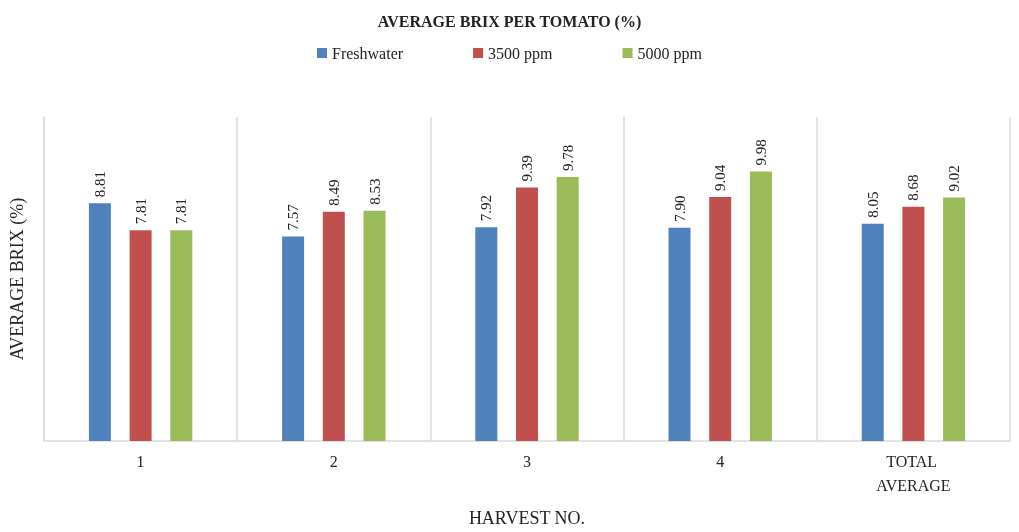 The image size is (1019, 532). What do you see at coordinates (374, 191) in the screenshot?
I see `data-label: 8.53` at bounding box center [374, 191].